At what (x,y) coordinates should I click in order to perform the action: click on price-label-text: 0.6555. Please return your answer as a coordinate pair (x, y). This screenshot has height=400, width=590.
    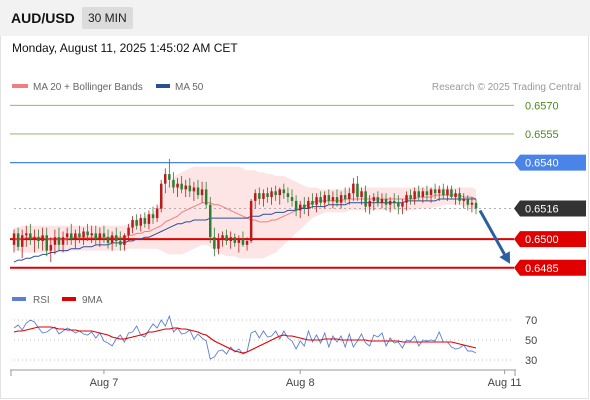
    Looking at the image, I should click on (542, 135).